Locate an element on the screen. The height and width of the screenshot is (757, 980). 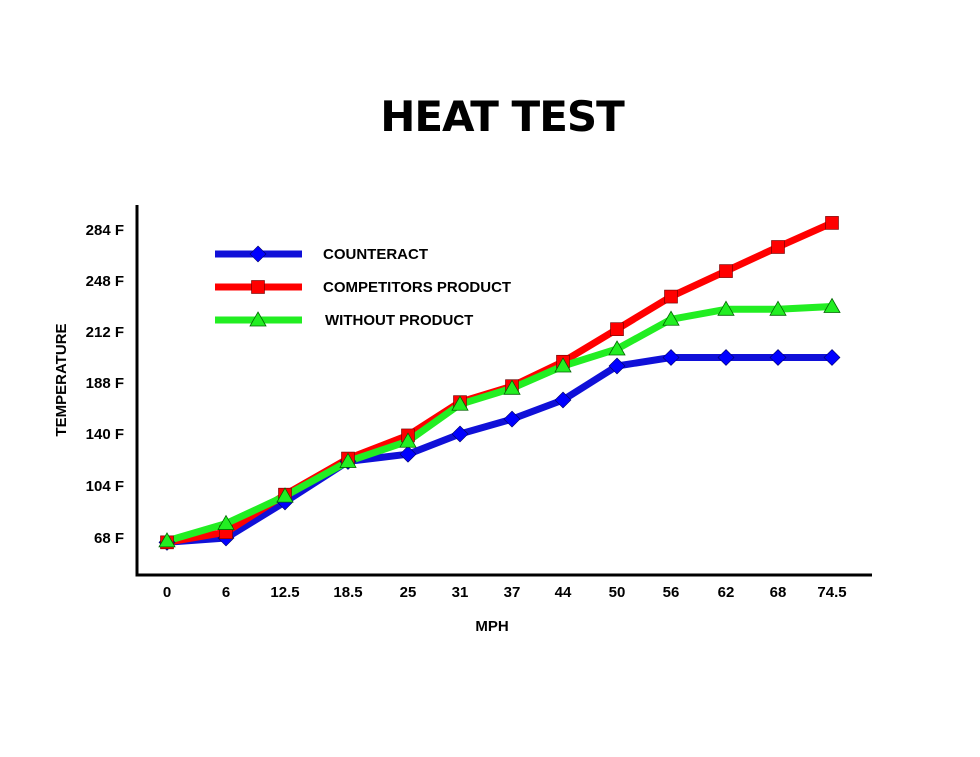
x-tick-label: 25 is located at coordinates (408, 592).